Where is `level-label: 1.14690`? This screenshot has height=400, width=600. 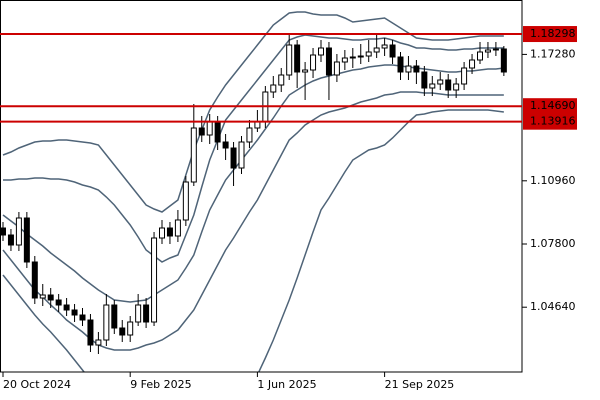 level-label: 1.14690 is located at coordinates (553, 105).